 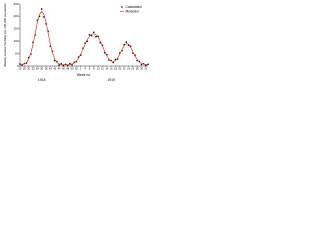 I want to click on x-tick-label: 18, so click(x=115, y=69).